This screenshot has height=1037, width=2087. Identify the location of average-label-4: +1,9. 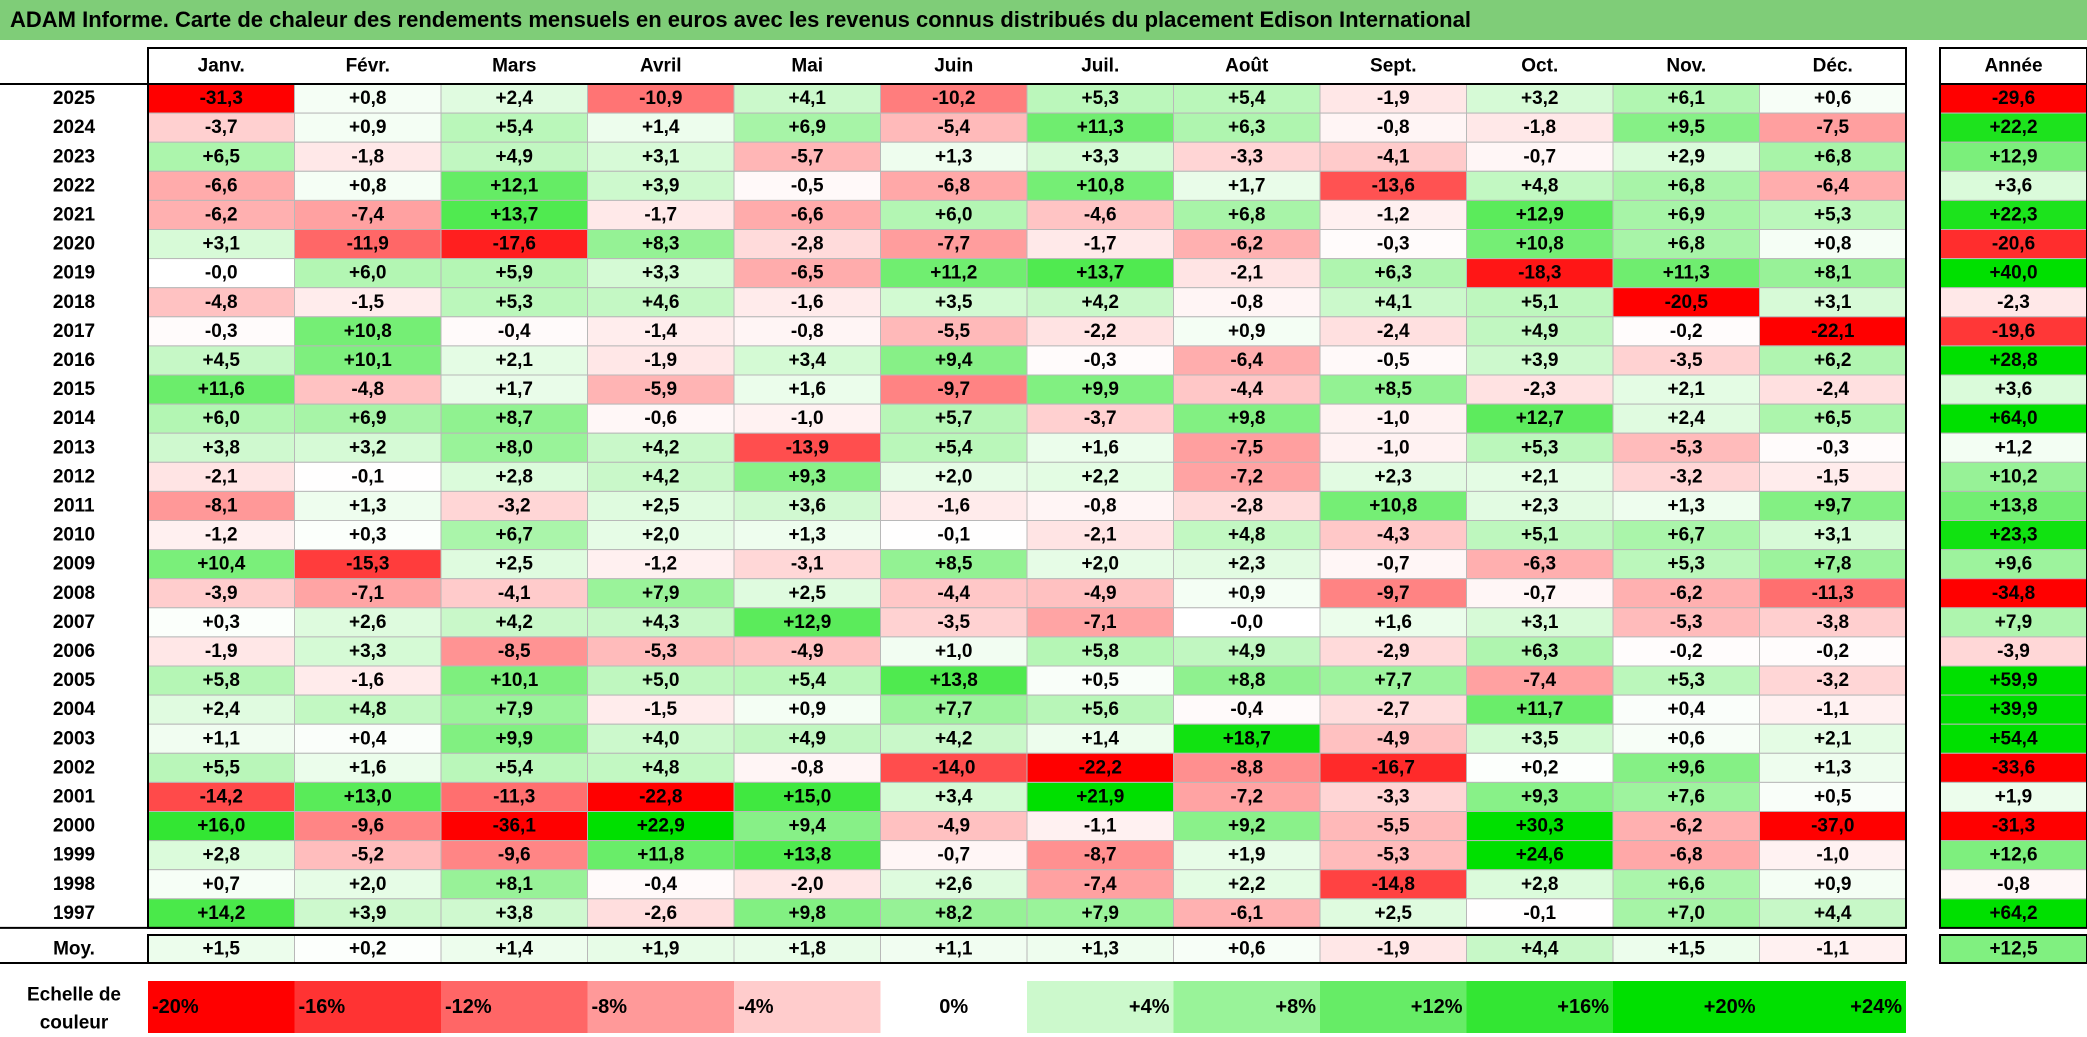
(661, 949).